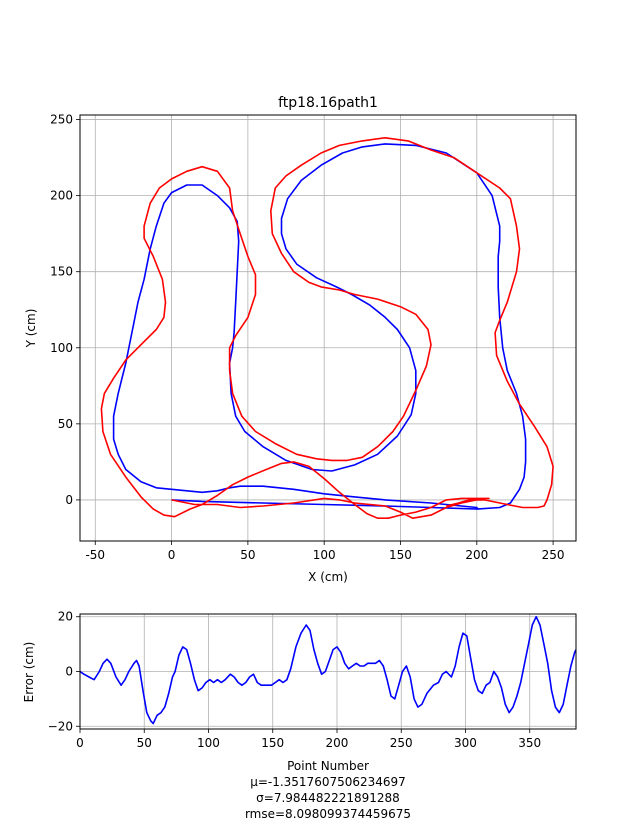 Image resolution: width=640 pixels, height=819 pixels. What do you see at coordinates (529, 743) in the screenshot?
I see `error-xtick-label: 350` at bounding box center [529, 743].